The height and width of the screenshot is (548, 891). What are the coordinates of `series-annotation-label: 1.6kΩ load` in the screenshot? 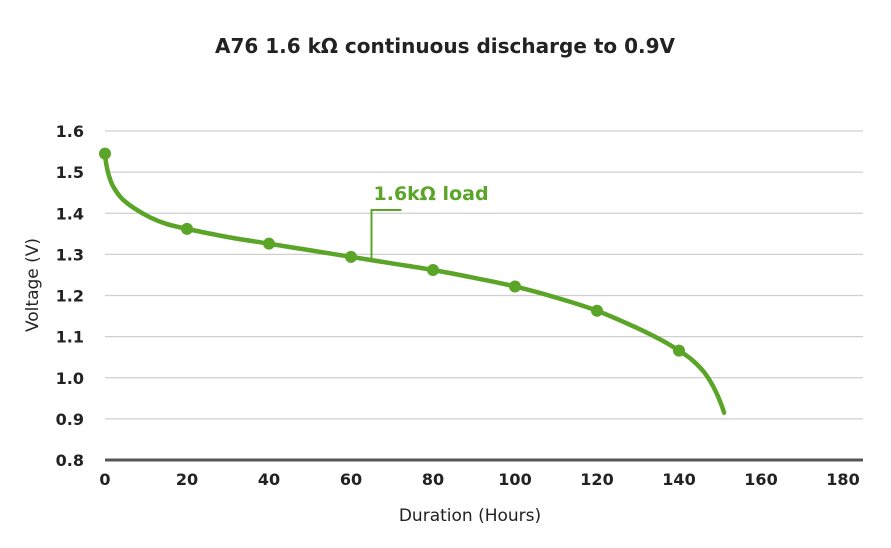 It's located at (431, 194).